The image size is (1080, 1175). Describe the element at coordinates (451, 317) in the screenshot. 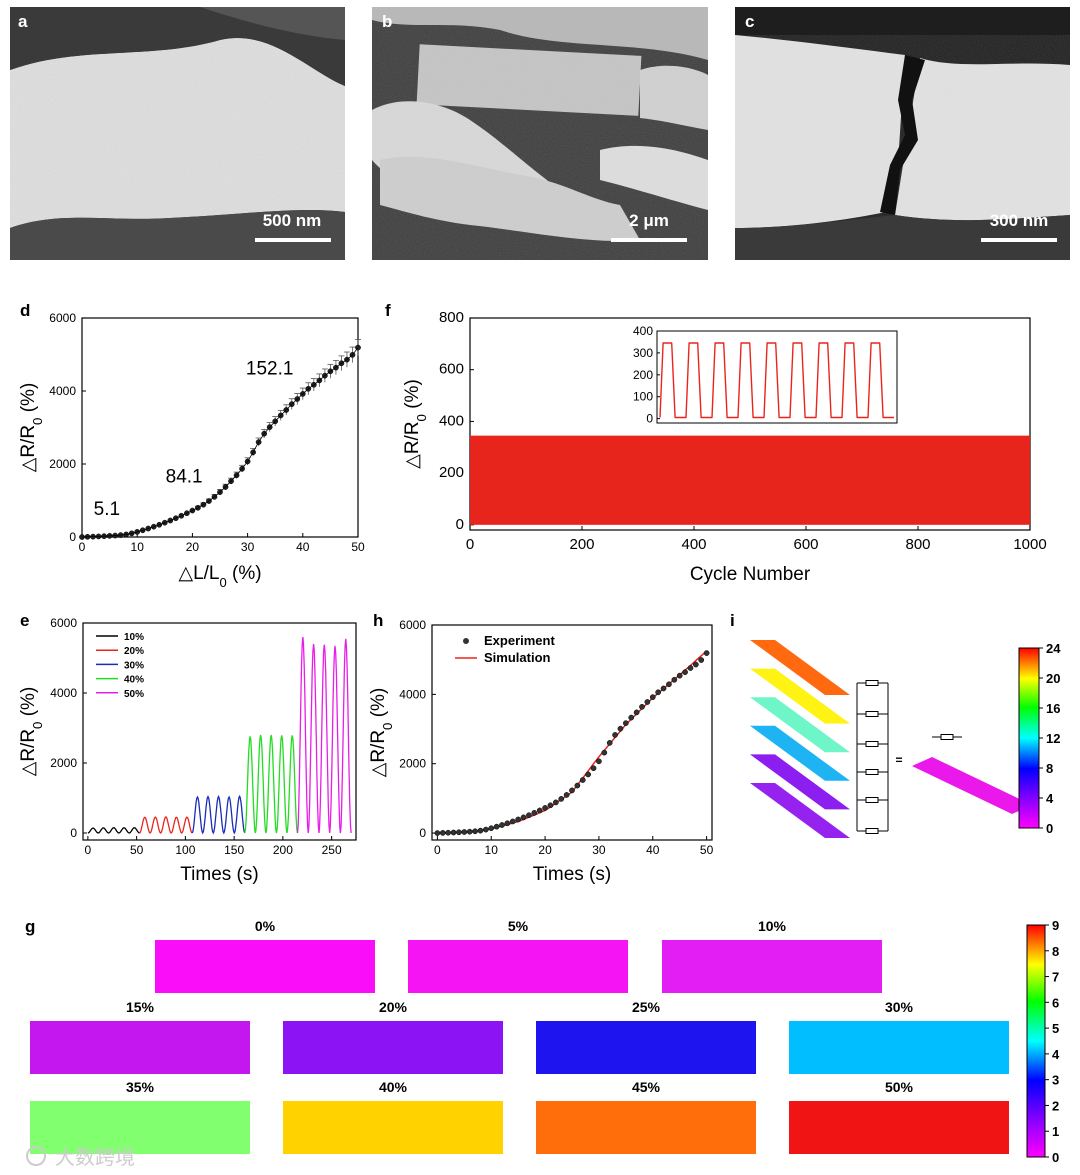

I see `y-tick-label: 800` at that location.